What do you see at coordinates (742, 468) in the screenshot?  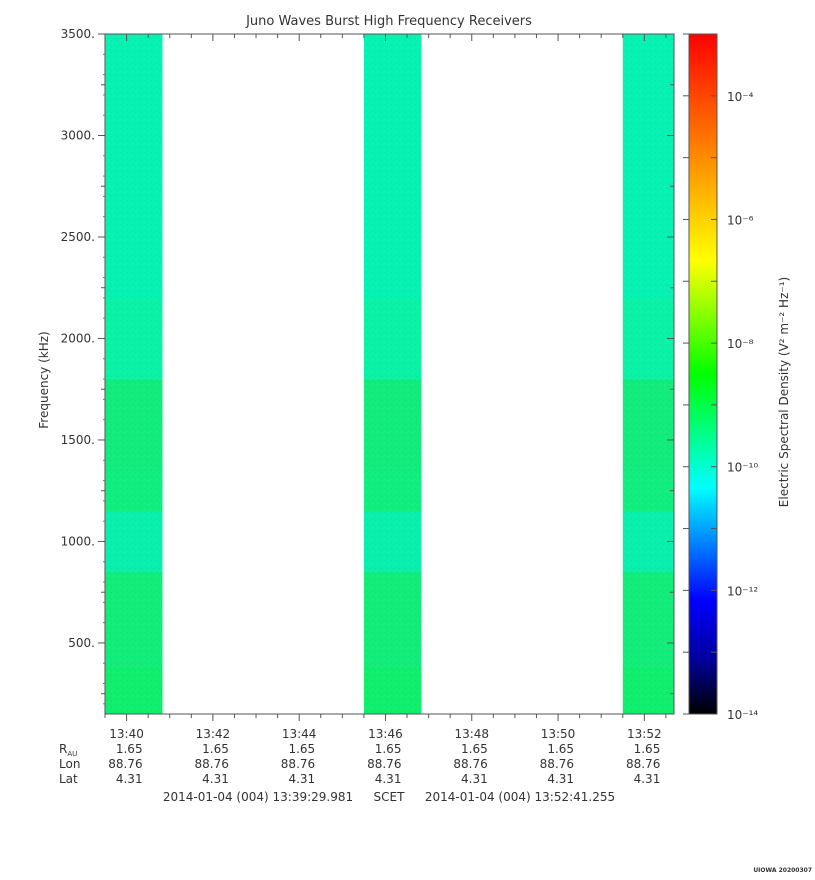 I see `colorbar-tick-label: 10⁻¹⁰` at bounding box center [742, 468].